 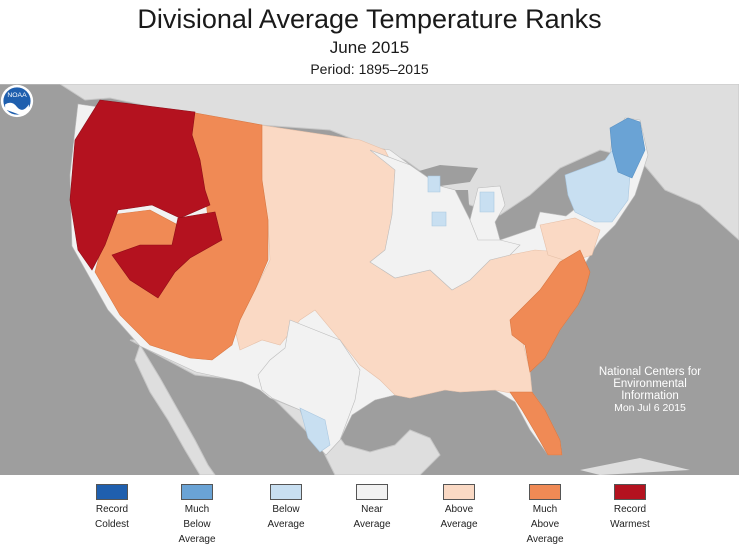 I want to click on lake-erie, so click(x=515, y=231).